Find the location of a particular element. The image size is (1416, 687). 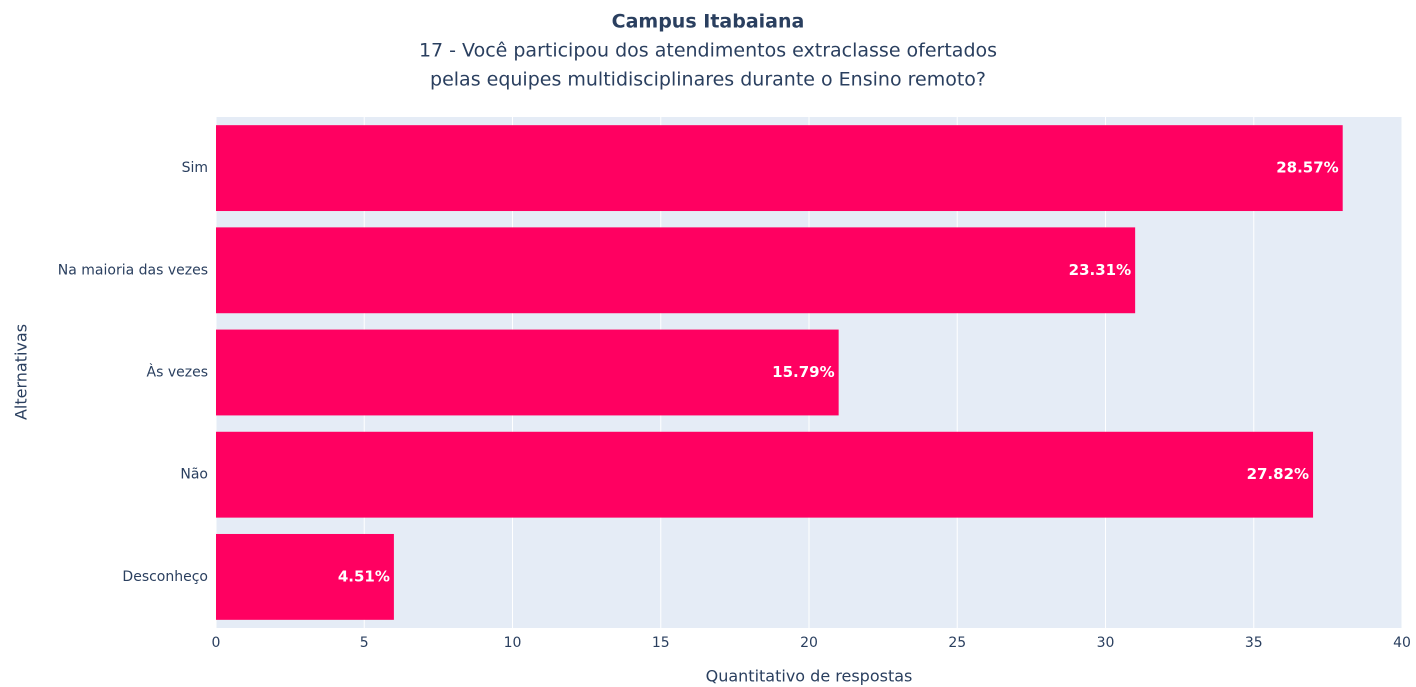

value-label: 28.57% is located at coordinates (1307, 168).